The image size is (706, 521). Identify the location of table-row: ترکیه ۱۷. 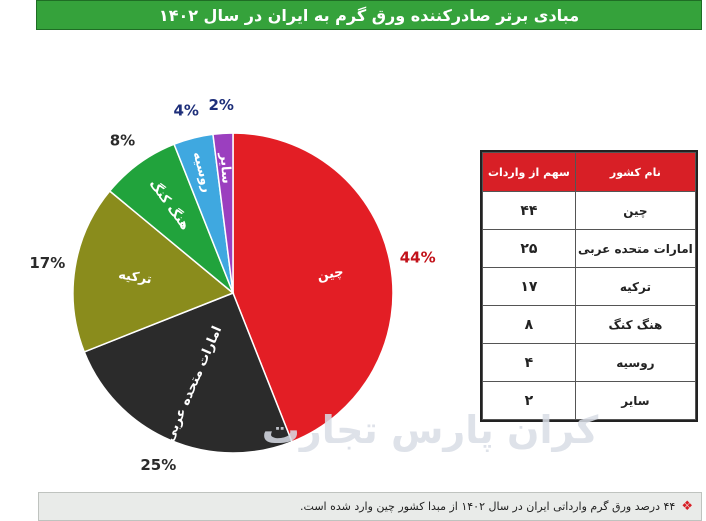
(589, 286).